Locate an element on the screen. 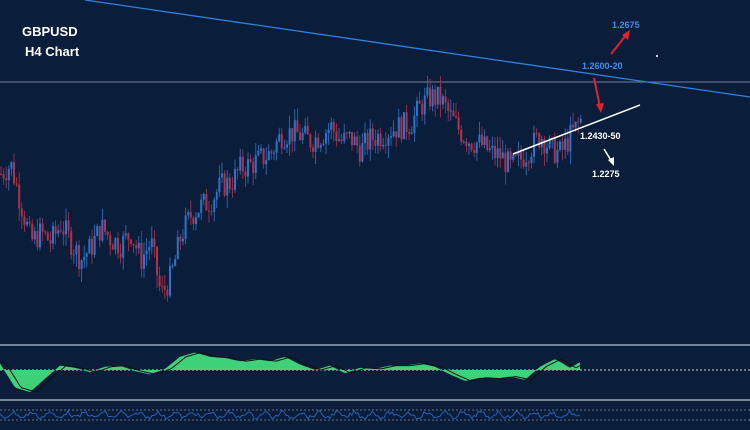 The image size is (750, 430). arrow-down-target-icon is located at coordinates (608, 157).